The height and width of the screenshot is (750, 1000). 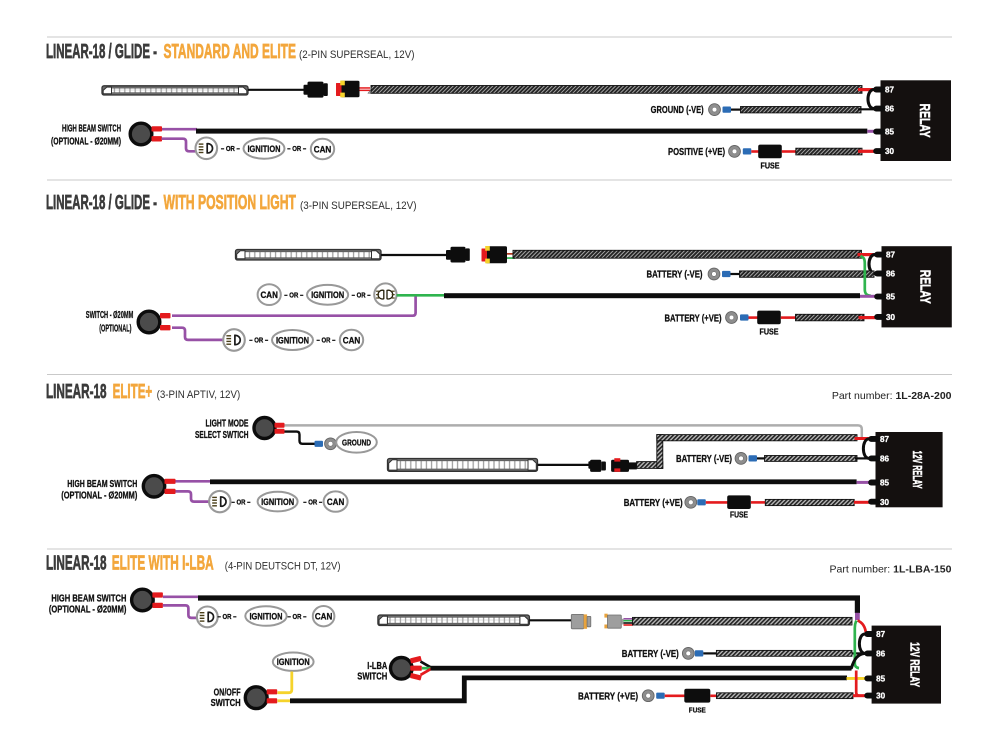 I want to click on svg-text: WITH POSITION LIGHT, so click(x=230, y=202).